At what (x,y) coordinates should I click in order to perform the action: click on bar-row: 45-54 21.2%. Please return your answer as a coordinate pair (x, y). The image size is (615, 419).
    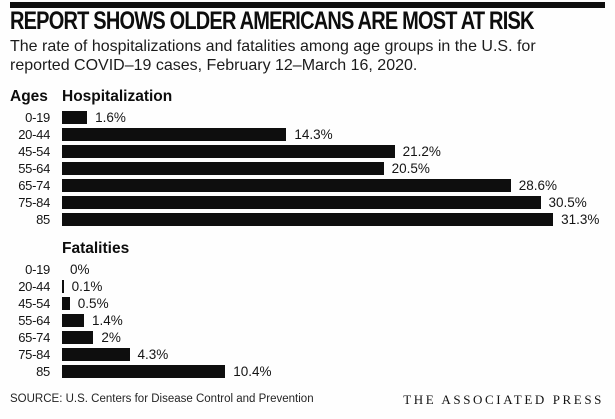
    Looking at the image, I should click on (304, 151).